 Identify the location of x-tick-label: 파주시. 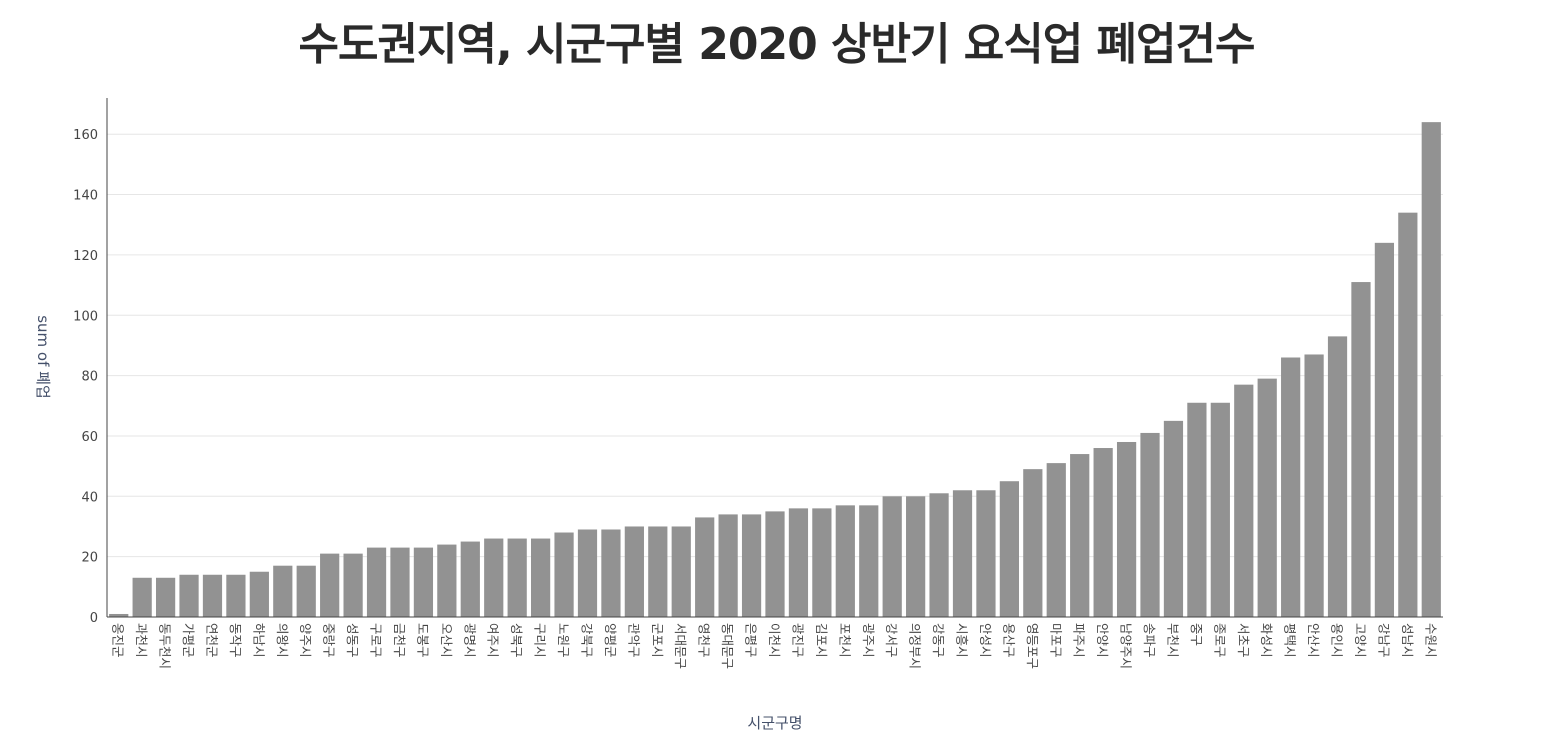
(1079, 640).